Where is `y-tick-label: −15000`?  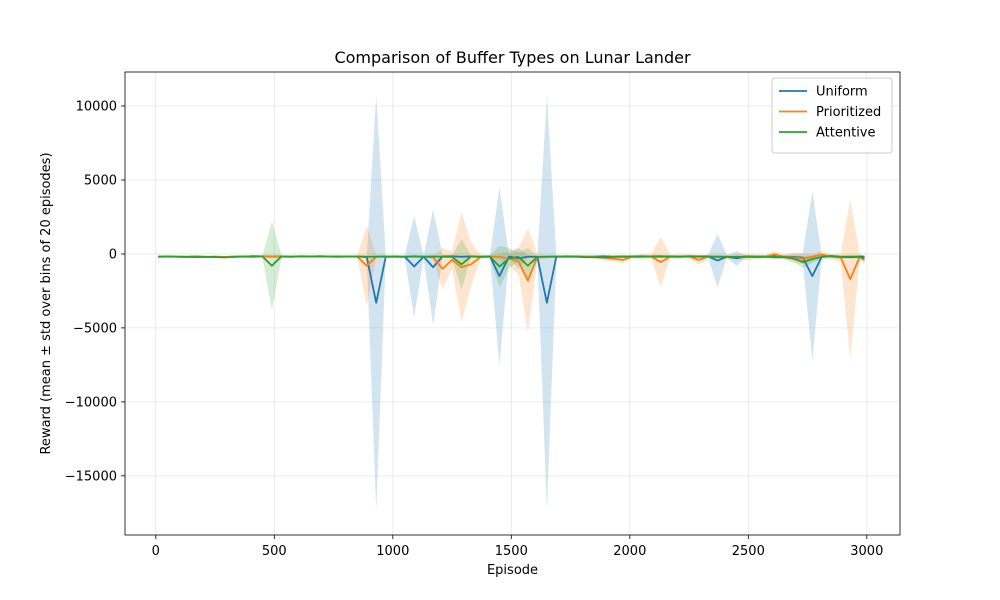 y-tick-label: −15000 is located at coordinates (91, 476).